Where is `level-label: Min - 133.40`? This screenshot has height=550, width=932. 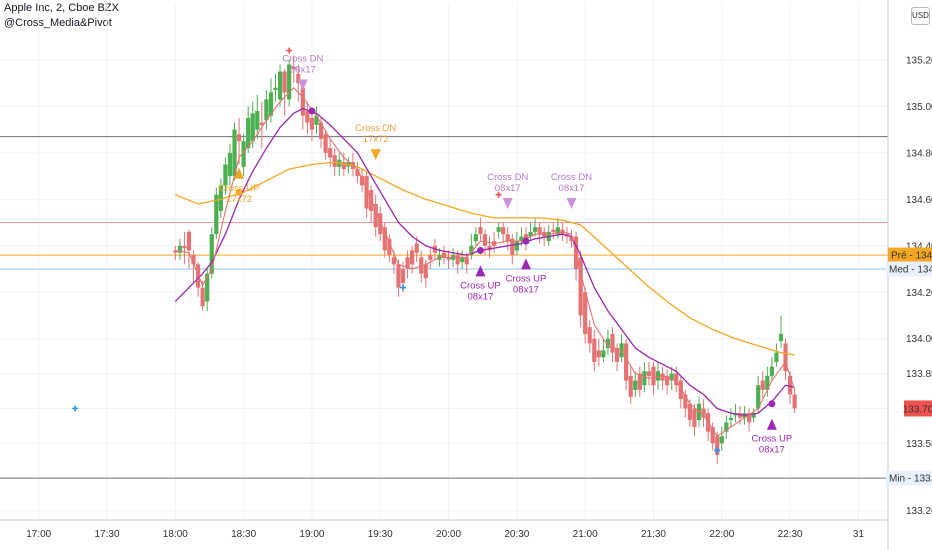 level-label: Min - 133.40 is located at coordinates (910, 479).